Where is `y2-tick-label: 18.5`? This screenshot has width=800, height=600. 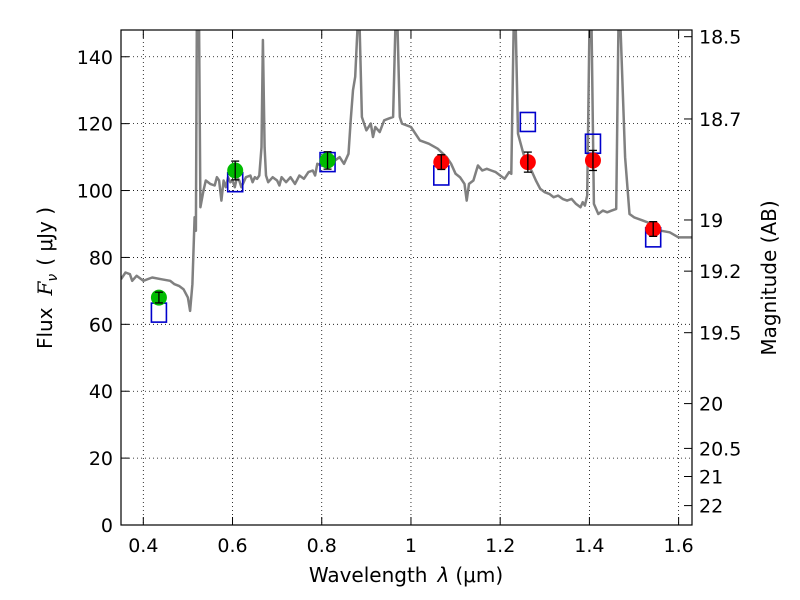
y2-tick-label: 18.5 is located at coordinates (720, 38).